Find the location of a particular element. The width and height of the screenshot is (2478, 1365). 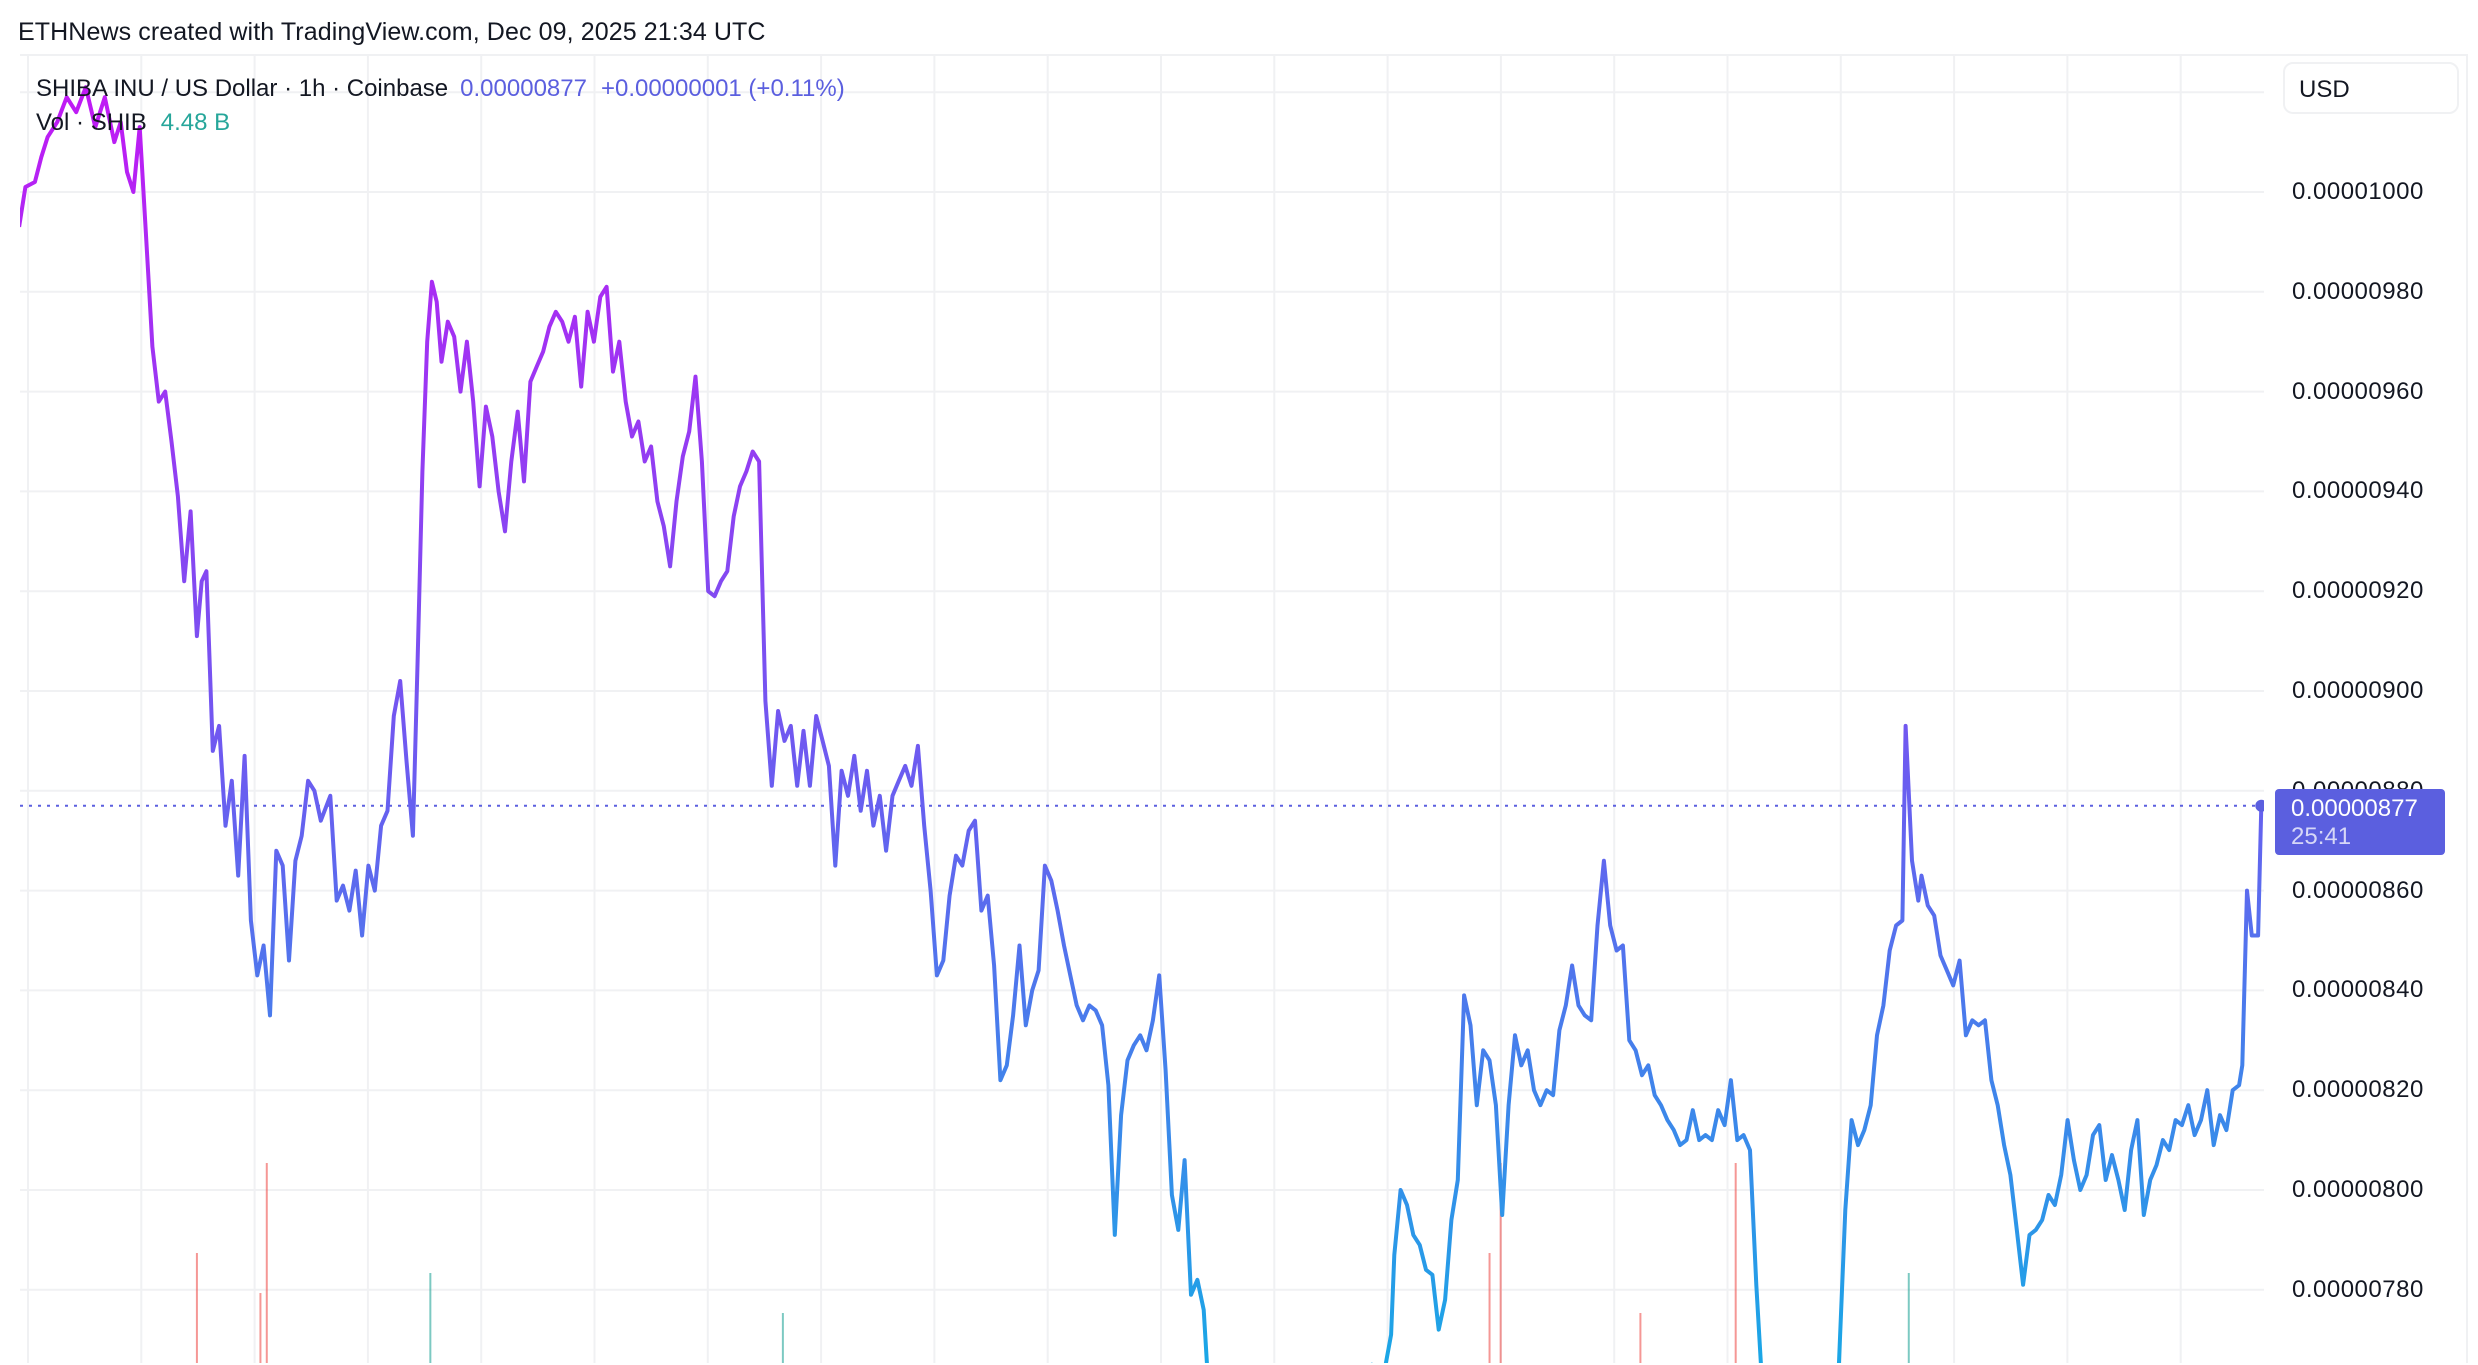

price-axis-tick: 0.00000900 is located at coordinates (2358, 690).